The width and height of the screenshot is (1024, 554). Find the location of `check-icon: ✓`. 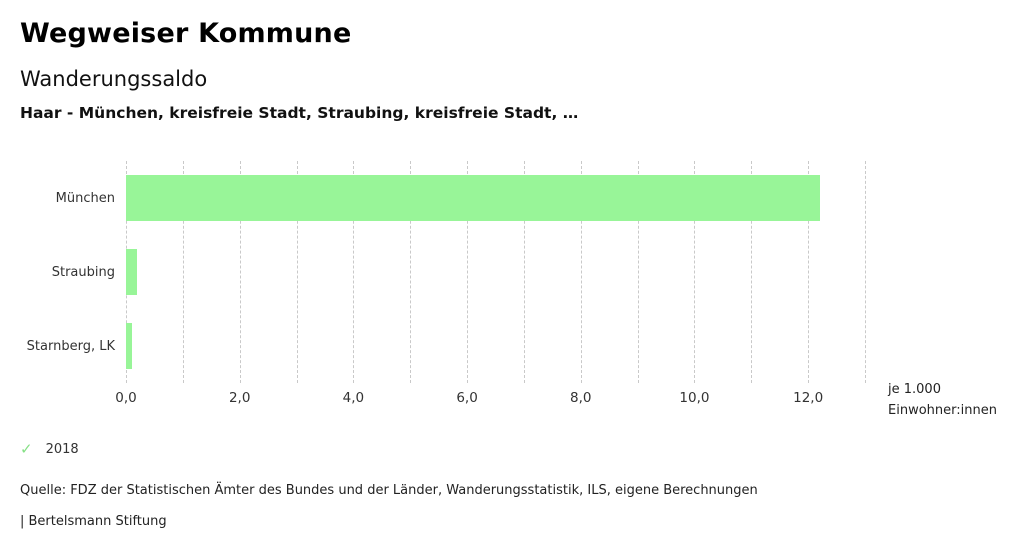

check-icon: ✓ is located at coordinates (26, 449).